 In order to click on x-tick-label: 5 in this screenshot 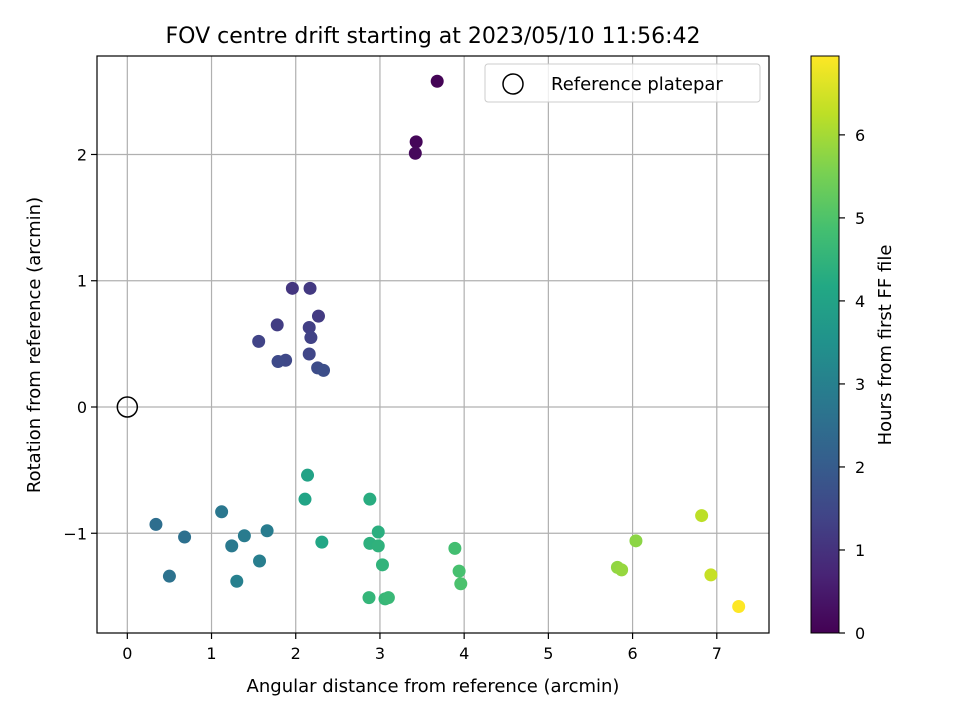, I will do `click(548, 653)`.